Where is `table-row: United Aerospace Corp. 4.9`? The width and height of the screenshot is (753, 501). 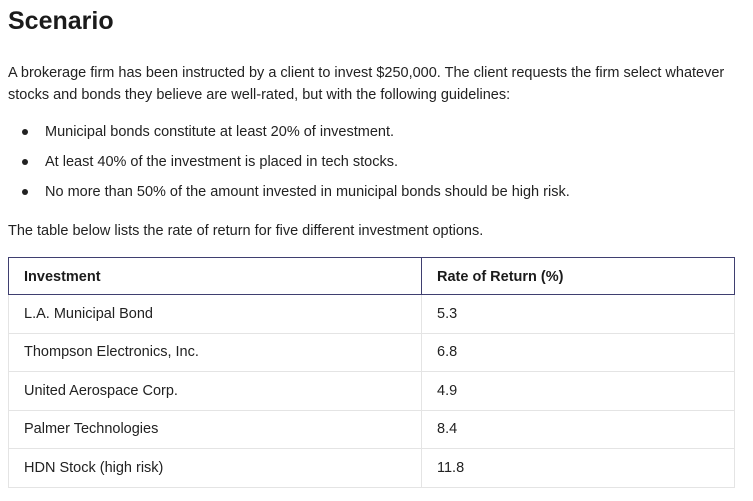 table-row: United Aerospace Corp. 4.9 is located at coordinates (371, 391).